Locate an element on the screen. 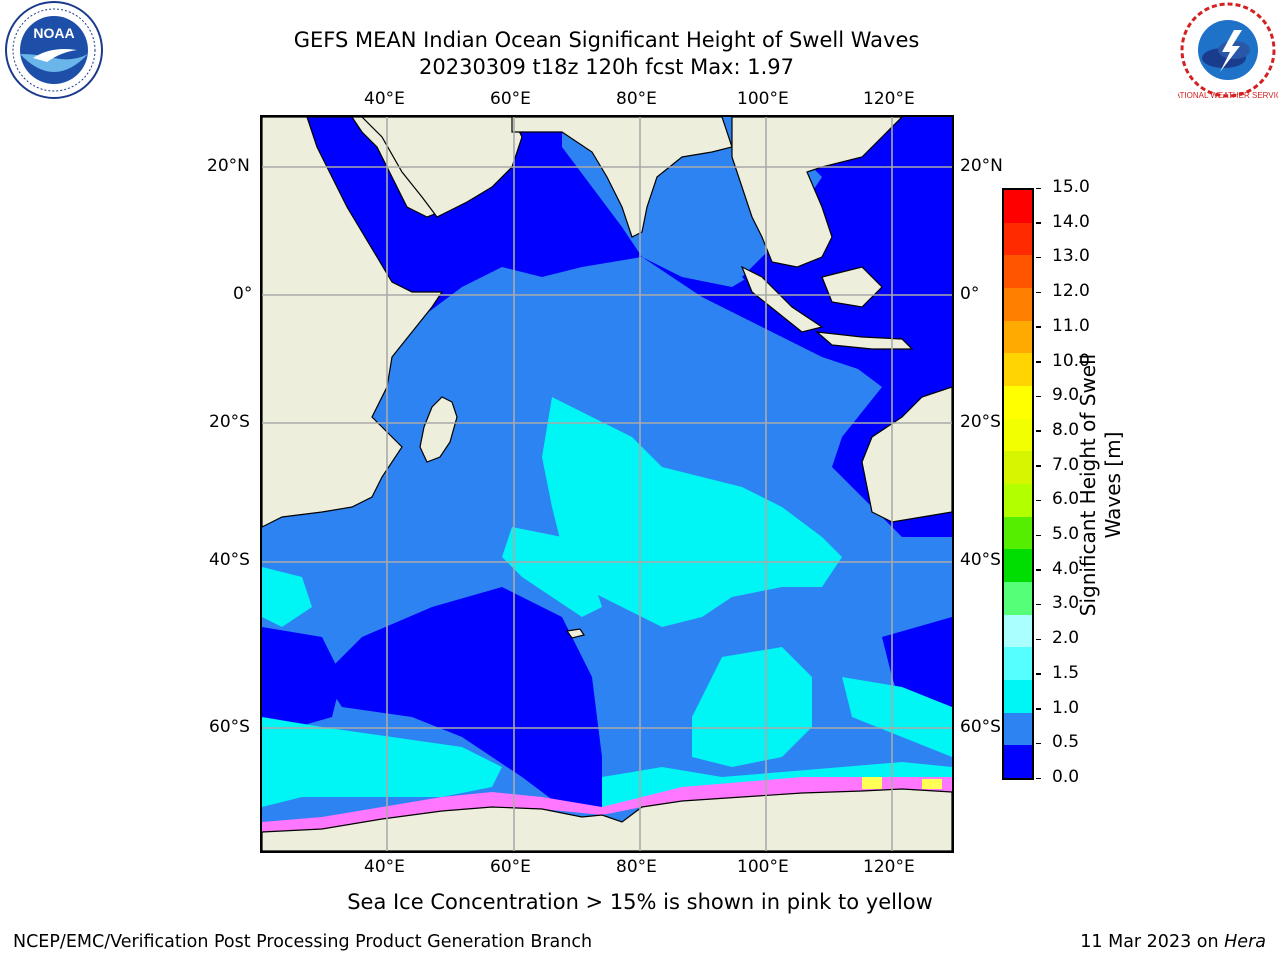 This screenshot has width=1280, height=960. lon-tick-bottom-40e: 40°E is located at coordinates (384, 867).